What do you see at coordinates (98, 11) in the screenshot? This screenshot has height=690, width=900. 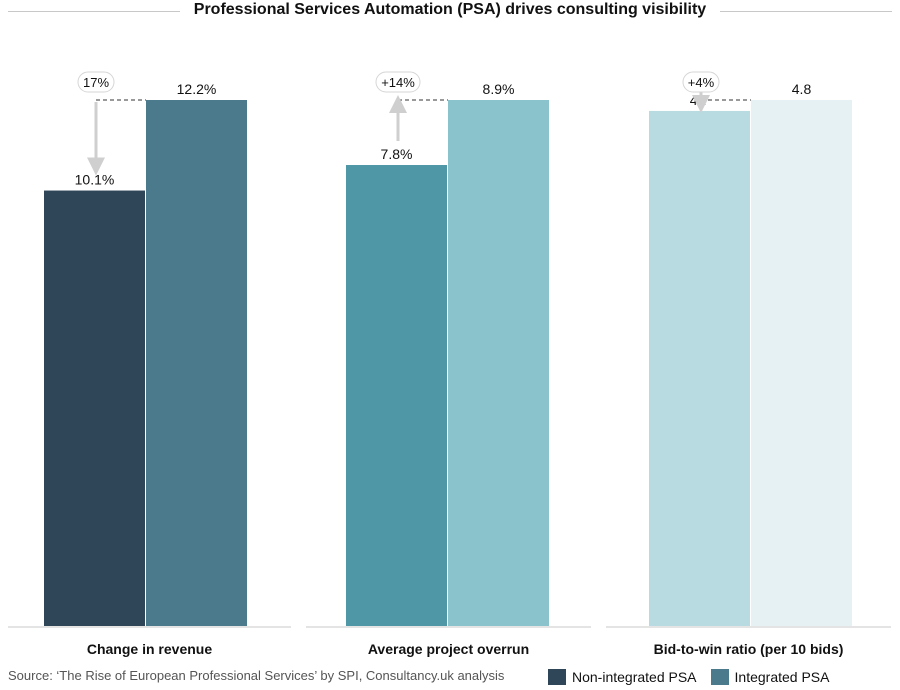 I see `title-rule-left` at bounding box center [98, 11].